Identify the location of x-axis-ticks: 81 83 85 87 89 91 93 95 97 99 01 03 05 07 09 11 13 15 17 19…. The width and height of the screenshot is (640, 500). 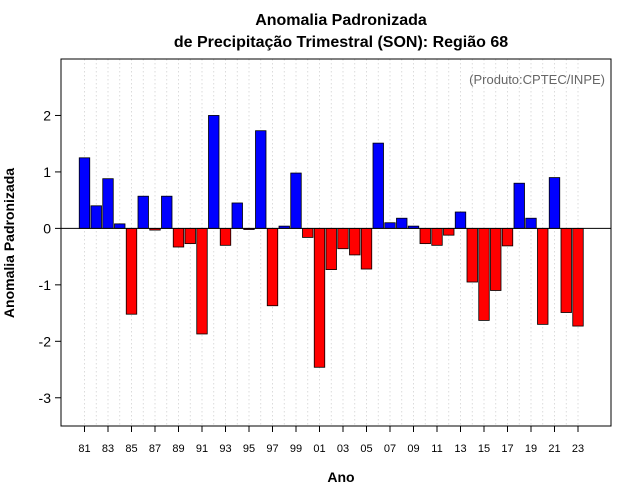
(331, 440).